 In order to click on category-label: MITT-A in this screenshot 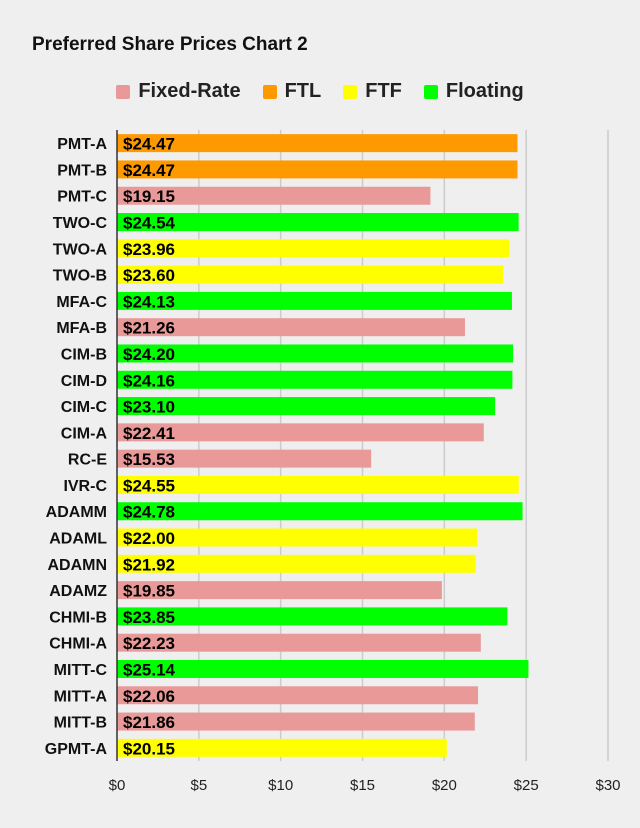, I will do `click(81, 696)`.